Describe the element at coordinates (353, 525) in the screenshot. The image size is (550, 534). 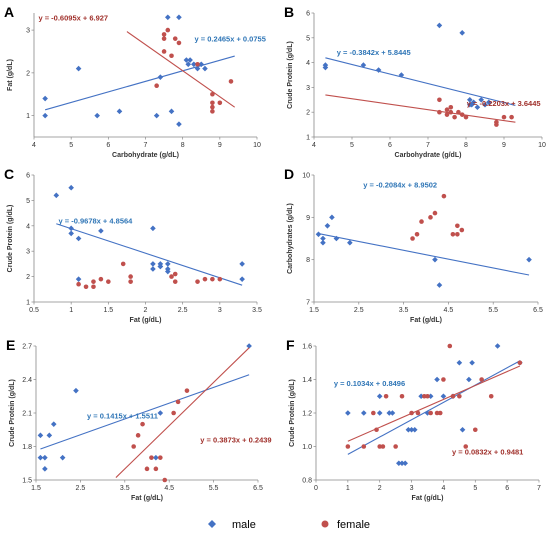
I see `legend-label-female: female` at that location.